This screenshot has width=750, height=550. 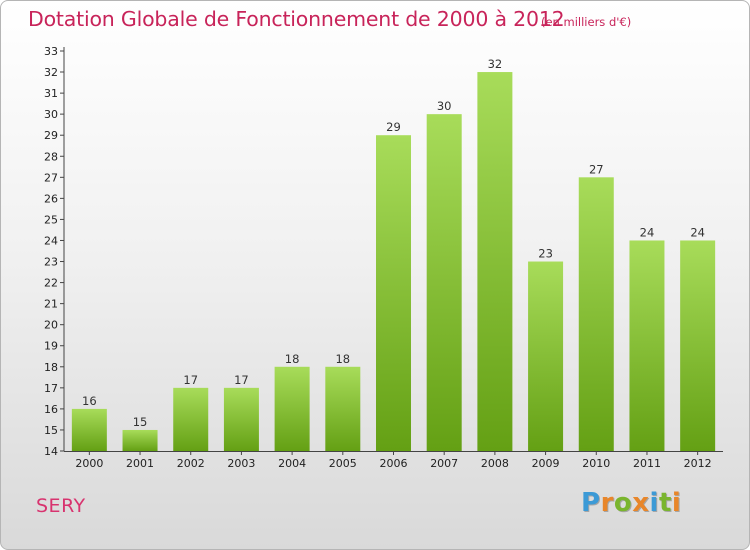 I want to click on x-tick-label: 2010, so click(x=596, y=463).